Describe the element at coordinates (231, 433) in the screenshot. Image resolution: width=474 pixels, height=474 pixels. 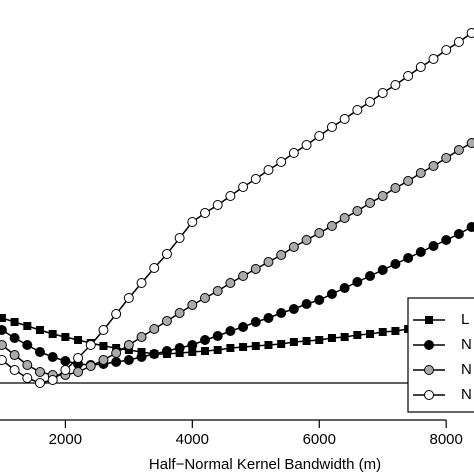
I see `x-axis: 2000 4000 6000 8000` at that location.